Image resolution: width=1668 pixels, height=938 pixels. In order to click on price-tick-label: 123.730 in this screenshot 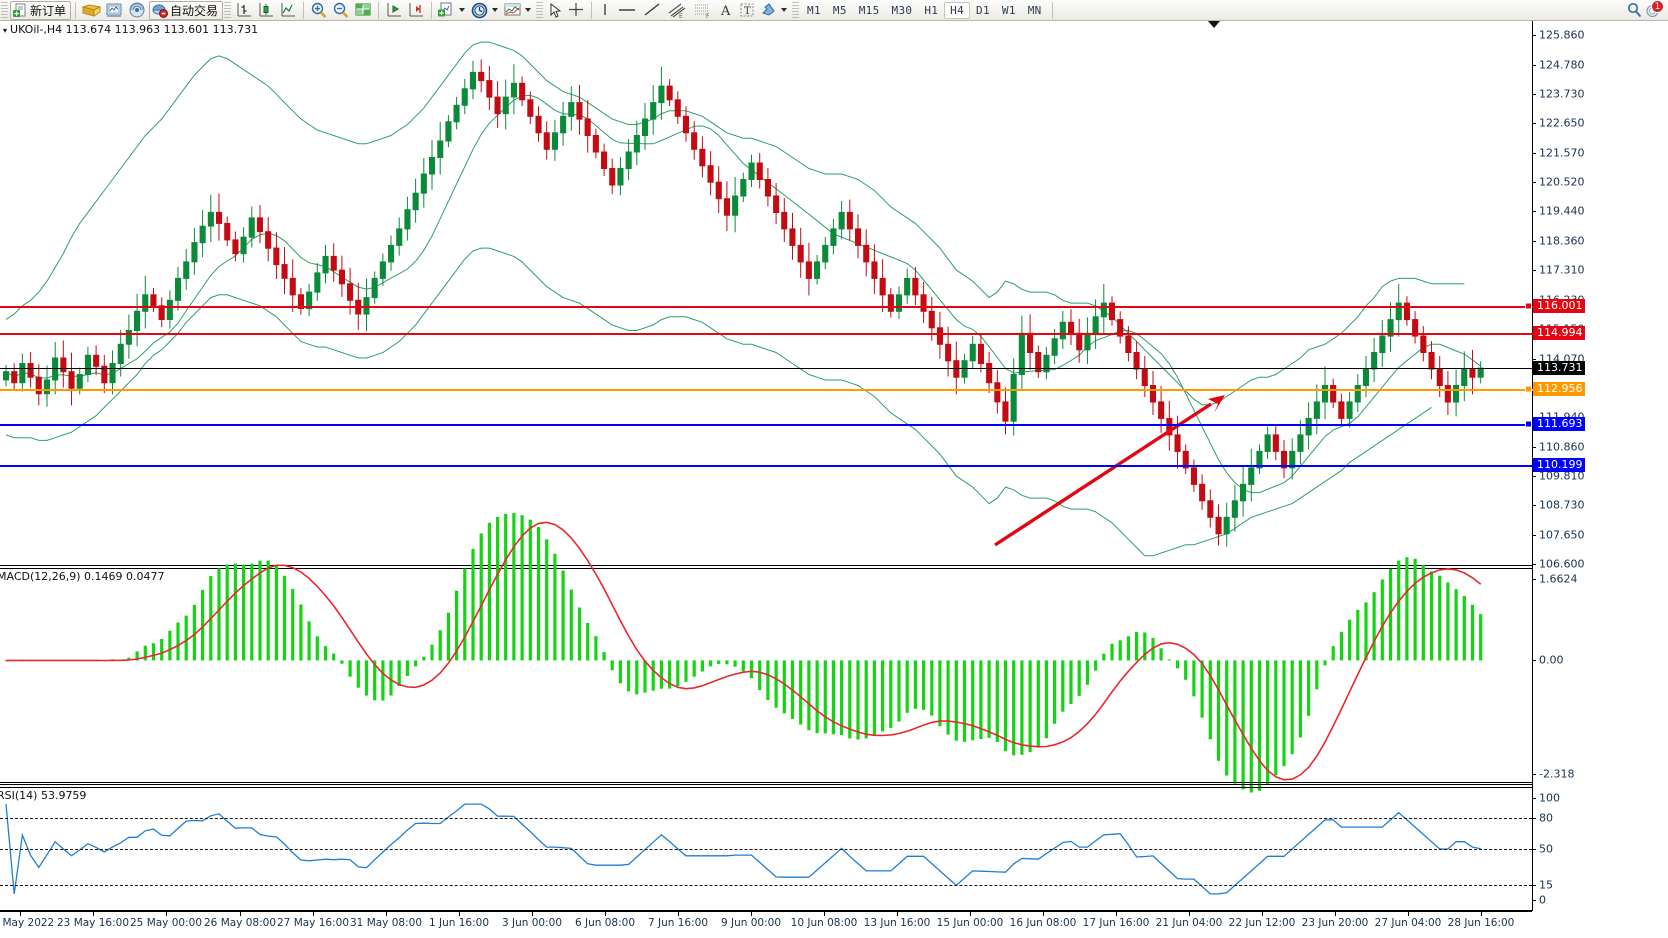, I will do `click(1562, 93)`.